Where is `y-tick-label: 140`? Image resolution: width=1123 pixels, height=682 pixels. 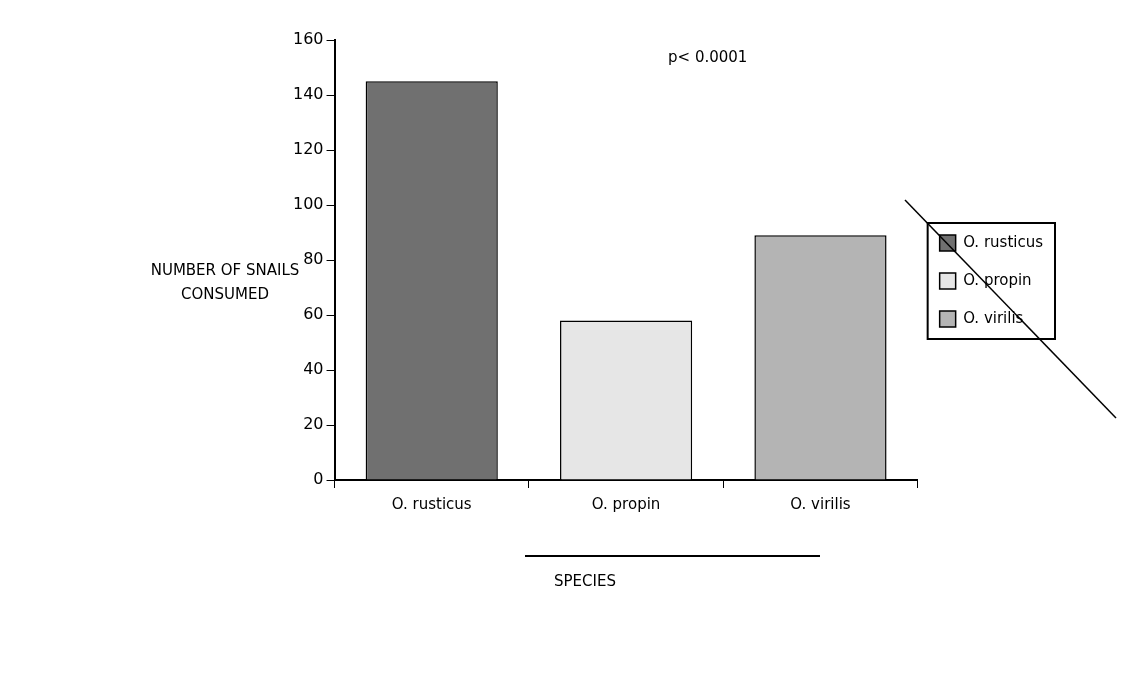 y-tick-label: 140 is located at coordinates (308, 94).